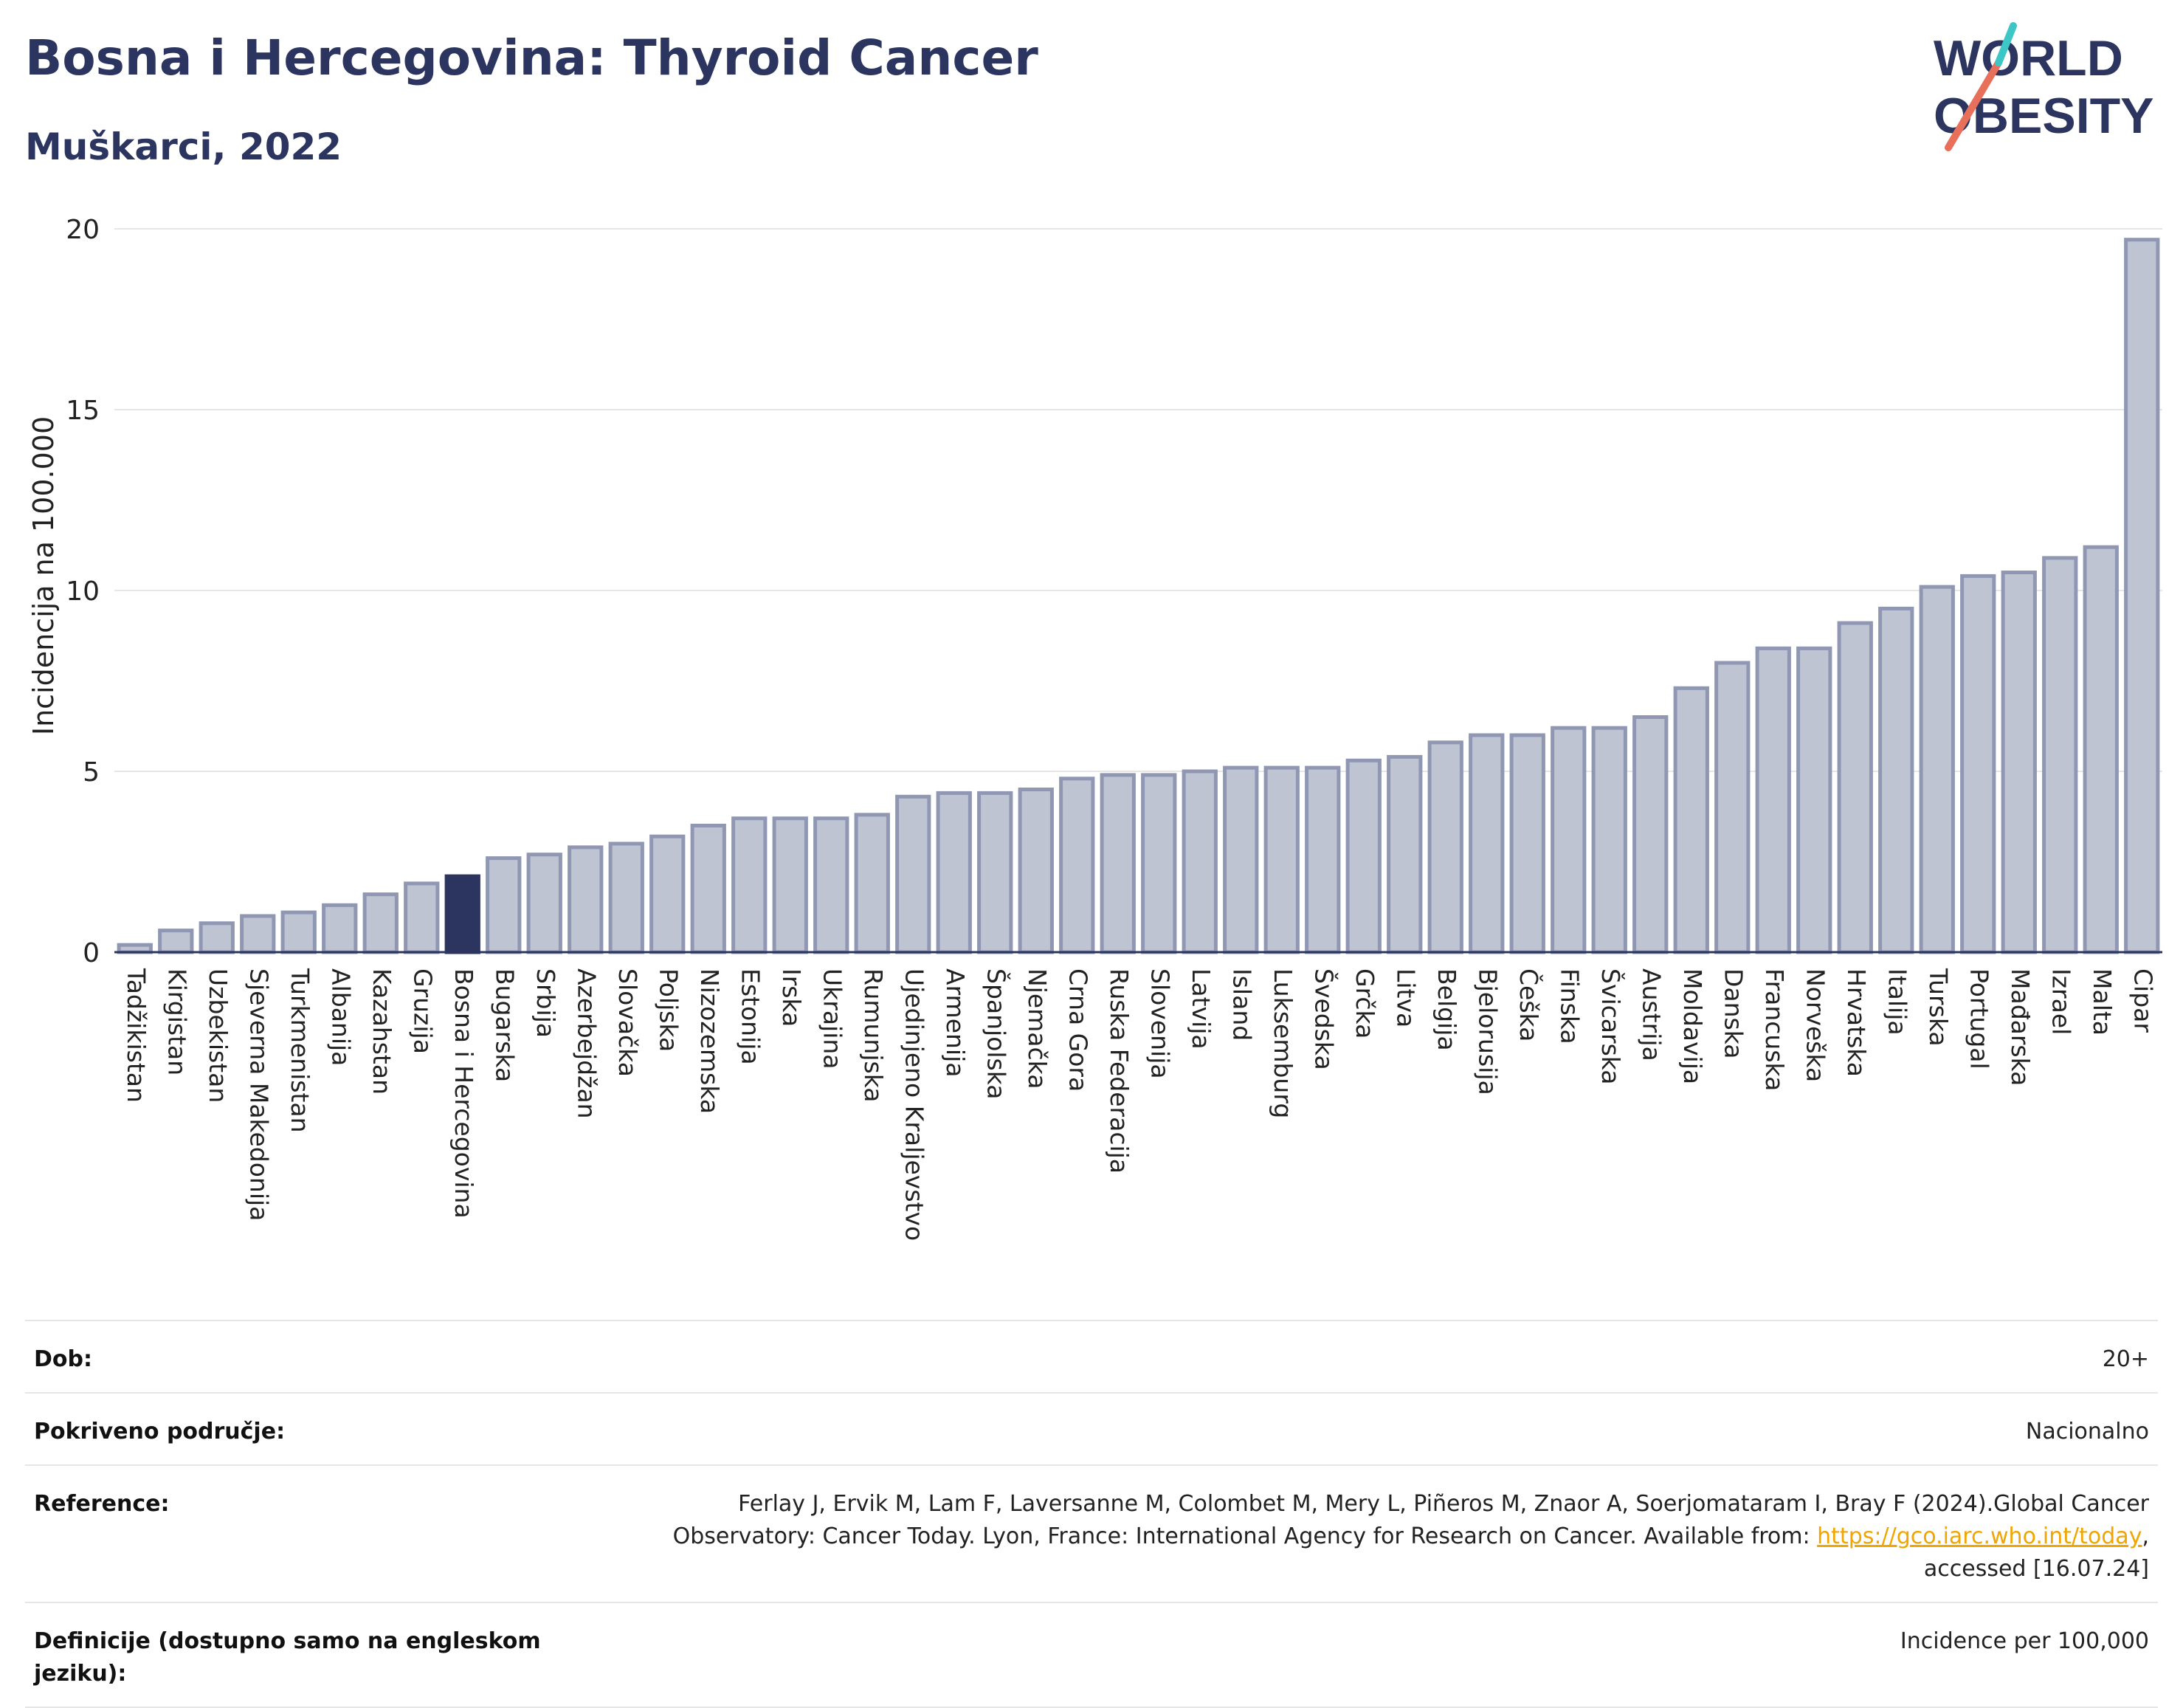  Describe the element at coordinates (83, 411) in the screenshot. I see `y-tick-label: 15` at that location.